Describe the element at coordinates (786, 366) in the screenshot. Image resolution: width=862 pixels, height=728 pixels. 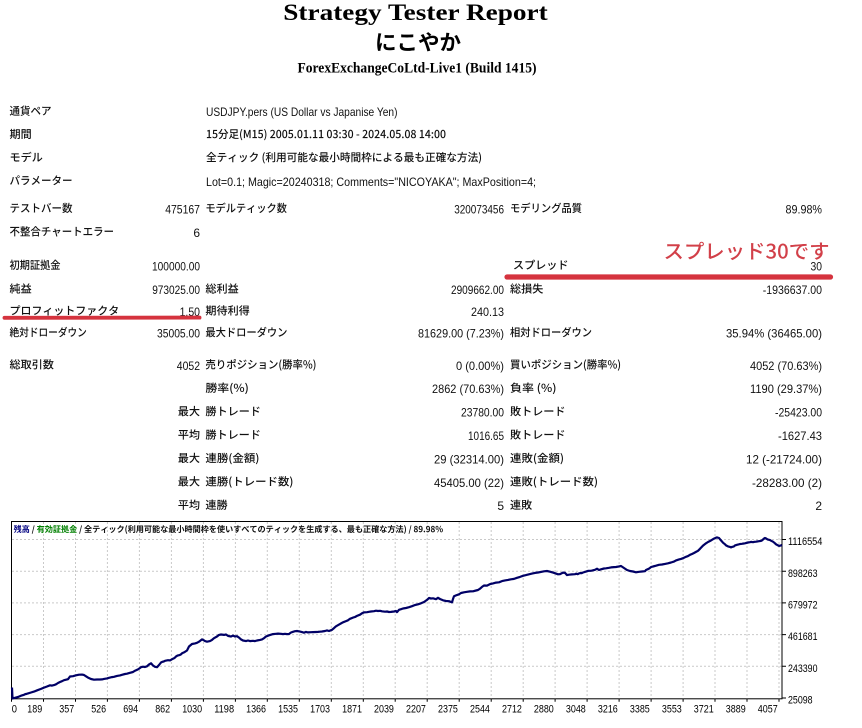
I see `svg-text: 4052 (70.63%)` at that location.